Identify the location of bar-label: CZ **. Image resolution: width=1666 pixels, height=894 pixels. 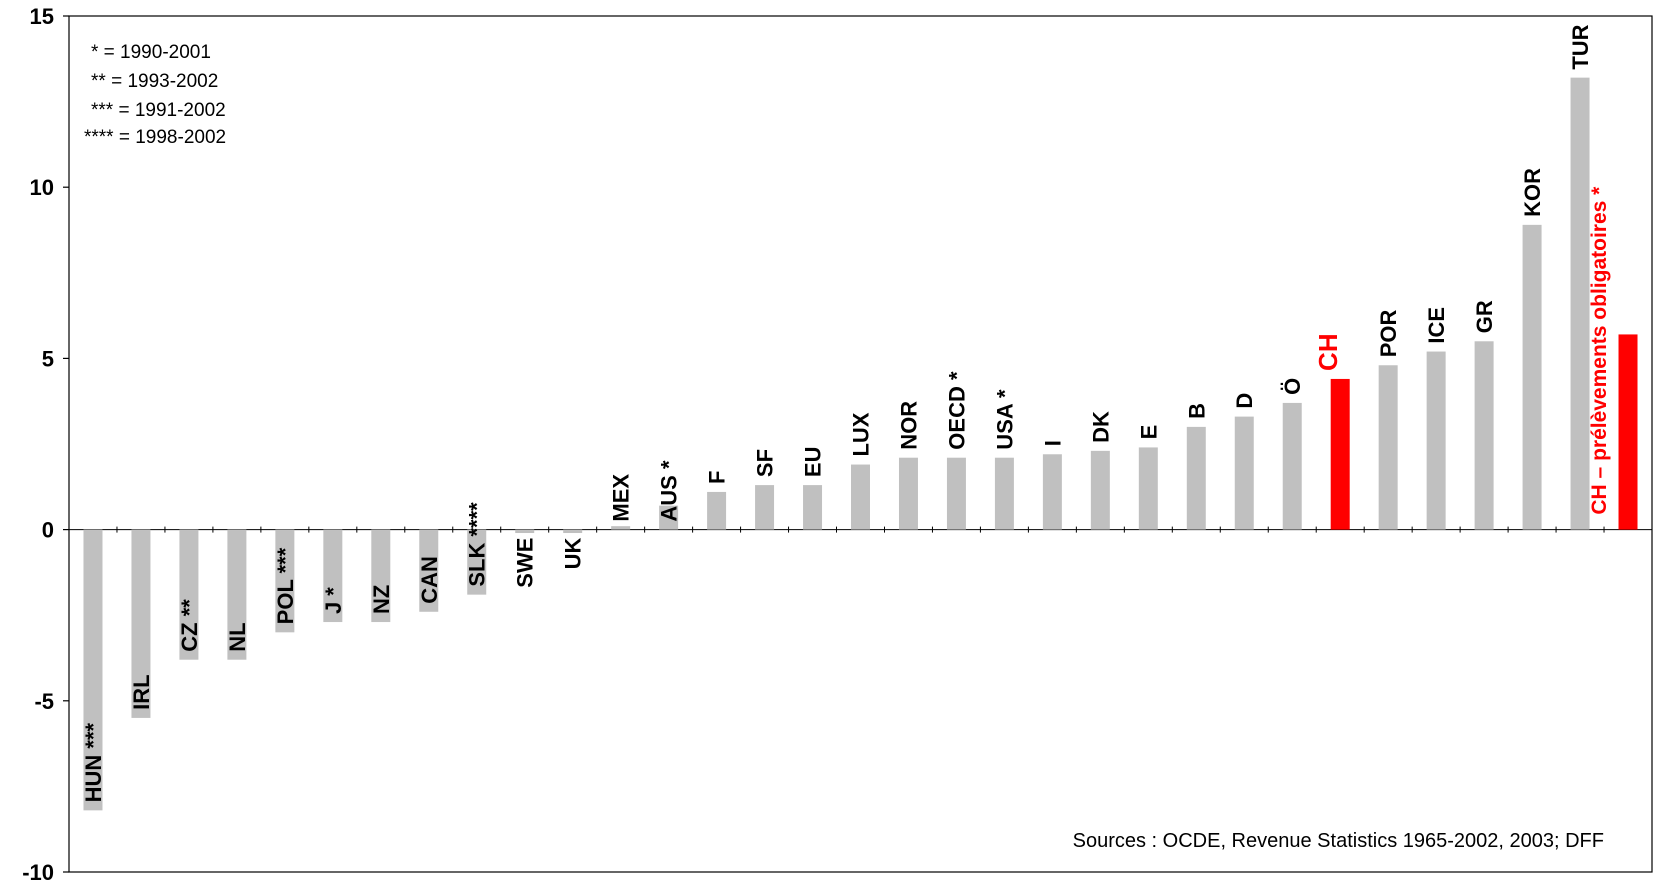
(189, 625).